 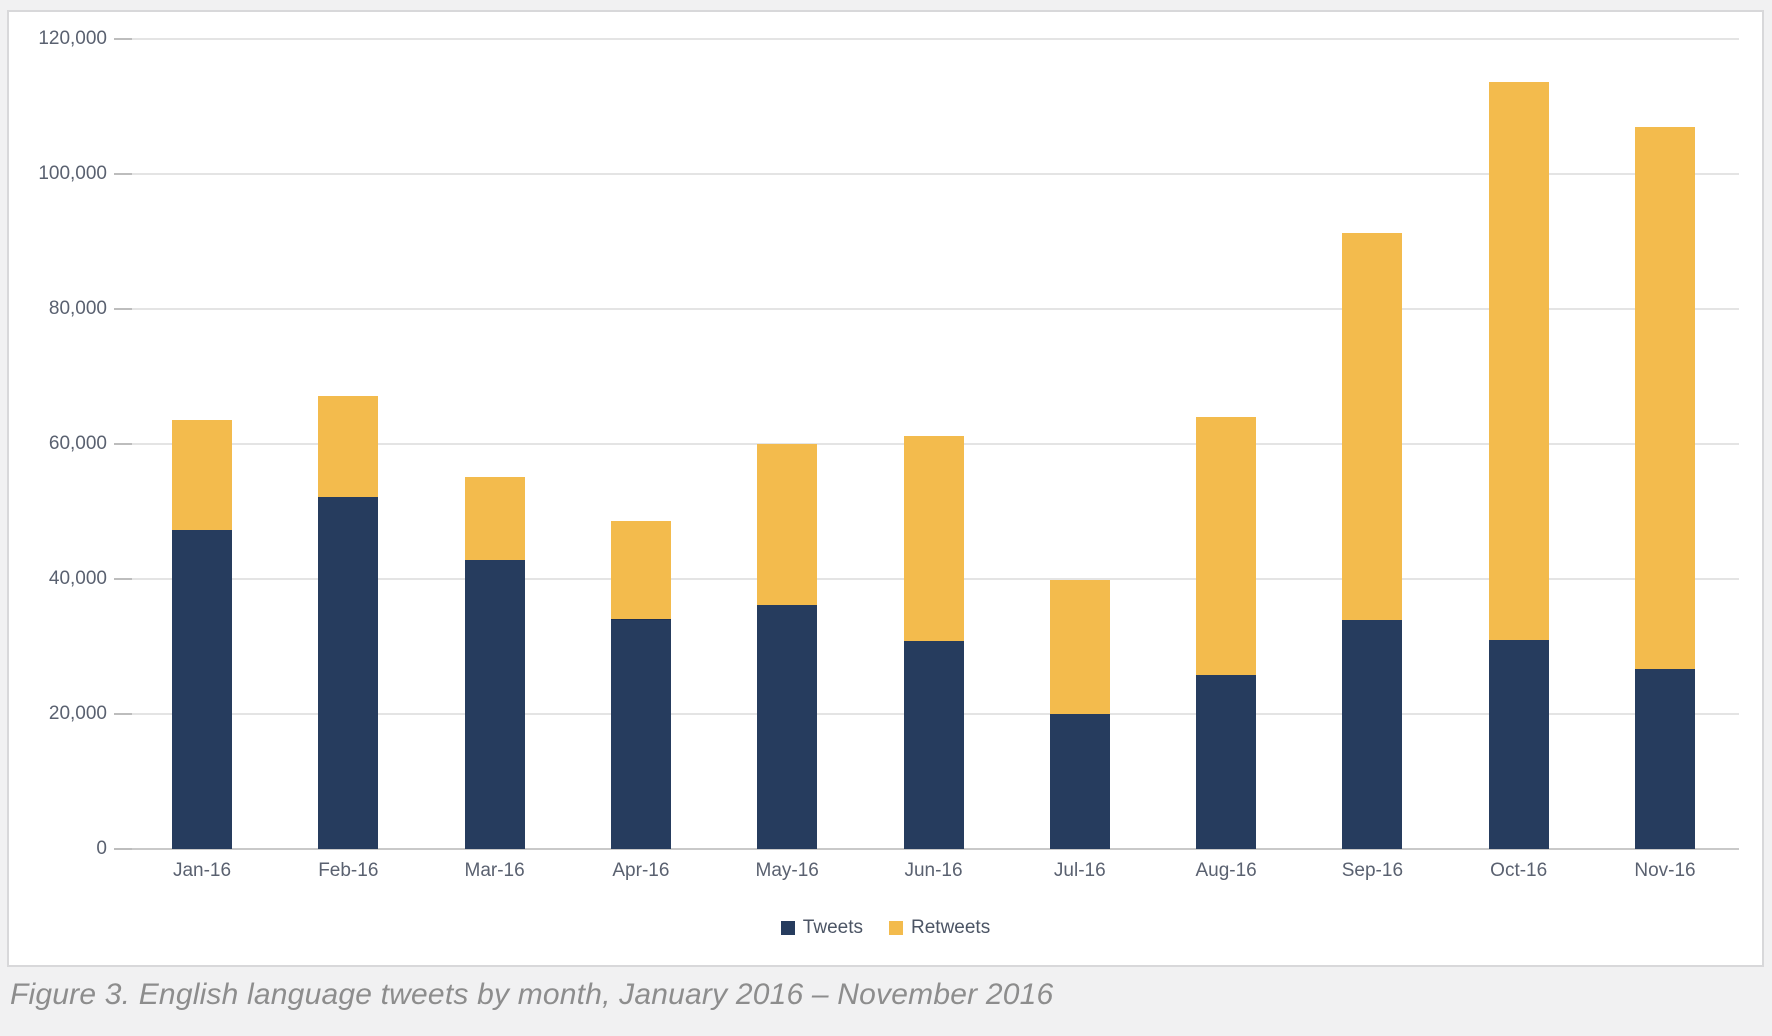 What do you see at coordinates (77, 443) in the screenshot?
I see `y-tick-label: 60,000` at bounding box center [77, 443].